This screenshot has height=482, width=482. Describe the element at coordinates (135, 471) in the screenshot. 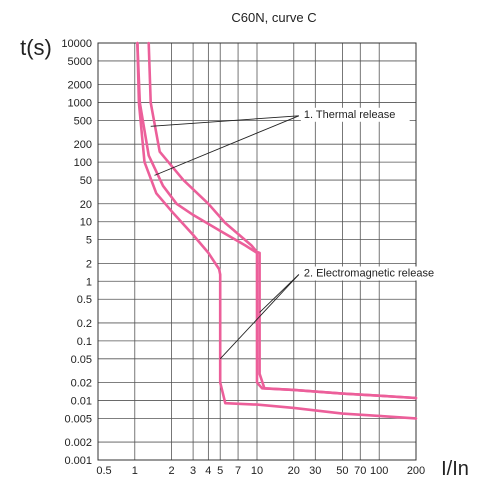

I see `x-tick-label: 1` at that location.